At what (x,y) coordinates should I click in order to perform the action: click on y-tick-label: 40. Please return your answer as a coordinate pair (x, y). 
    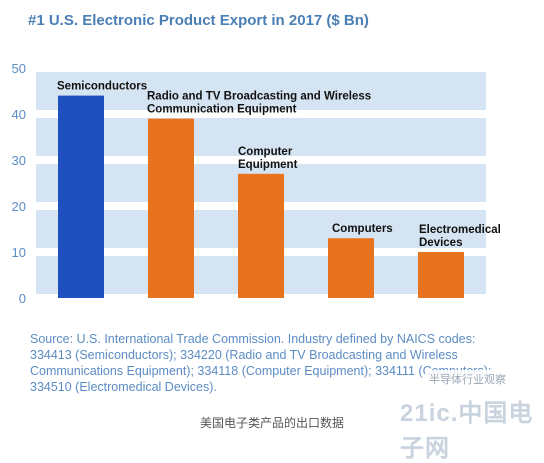
    Looking at the image, I should click on (19, 114).